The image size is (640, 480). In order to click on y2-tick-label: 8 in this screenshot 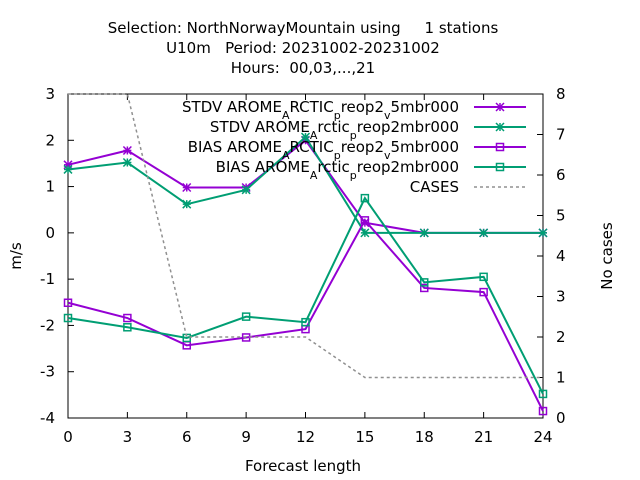, I will do `click(561, 94)`.